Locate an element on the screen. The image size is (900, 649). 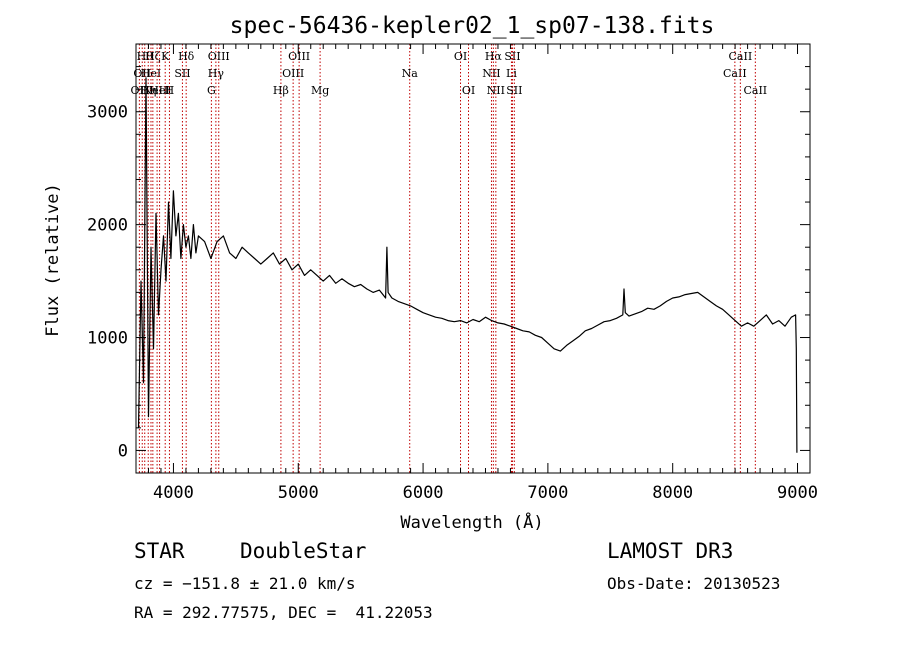
y-tick-label: 3000 is located at coordinates (107, 113).